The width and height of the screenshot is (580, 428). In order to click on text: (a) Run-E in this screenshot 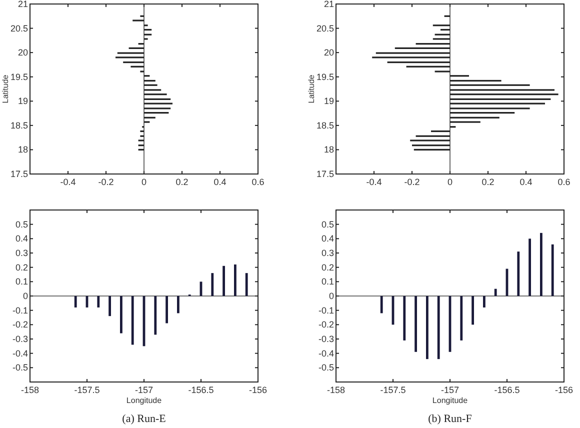, I will do `click(144, 419)`.